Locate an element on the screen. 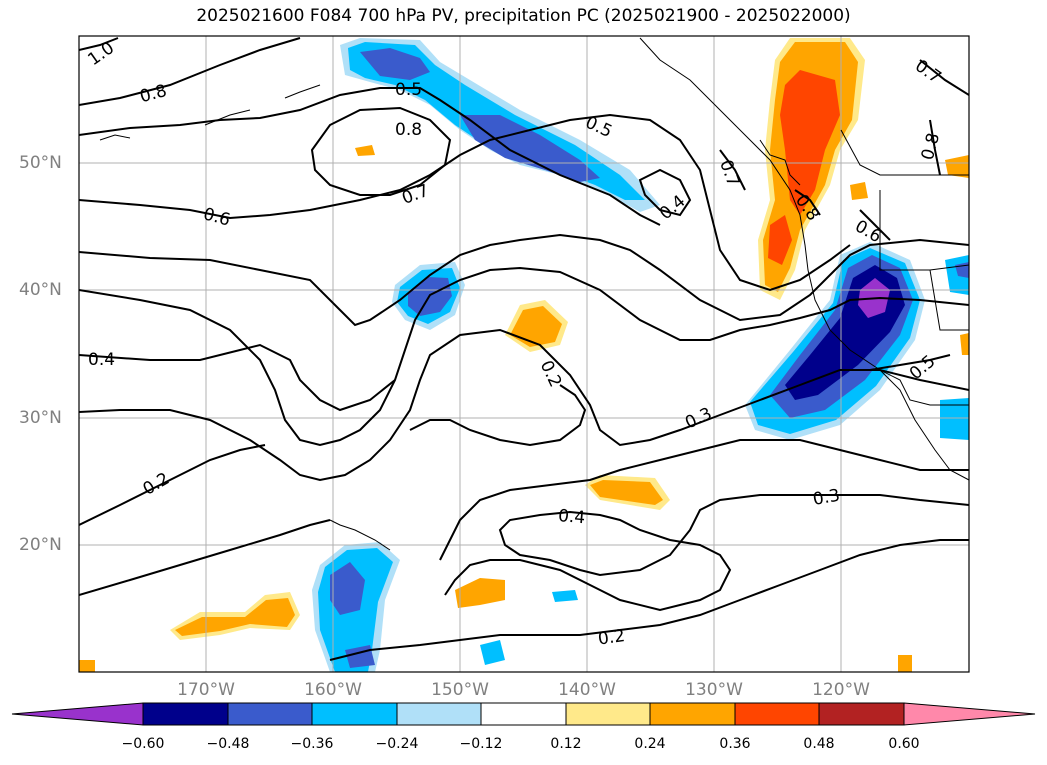  colorbar-extend-low is located at coordinates (77, 714).